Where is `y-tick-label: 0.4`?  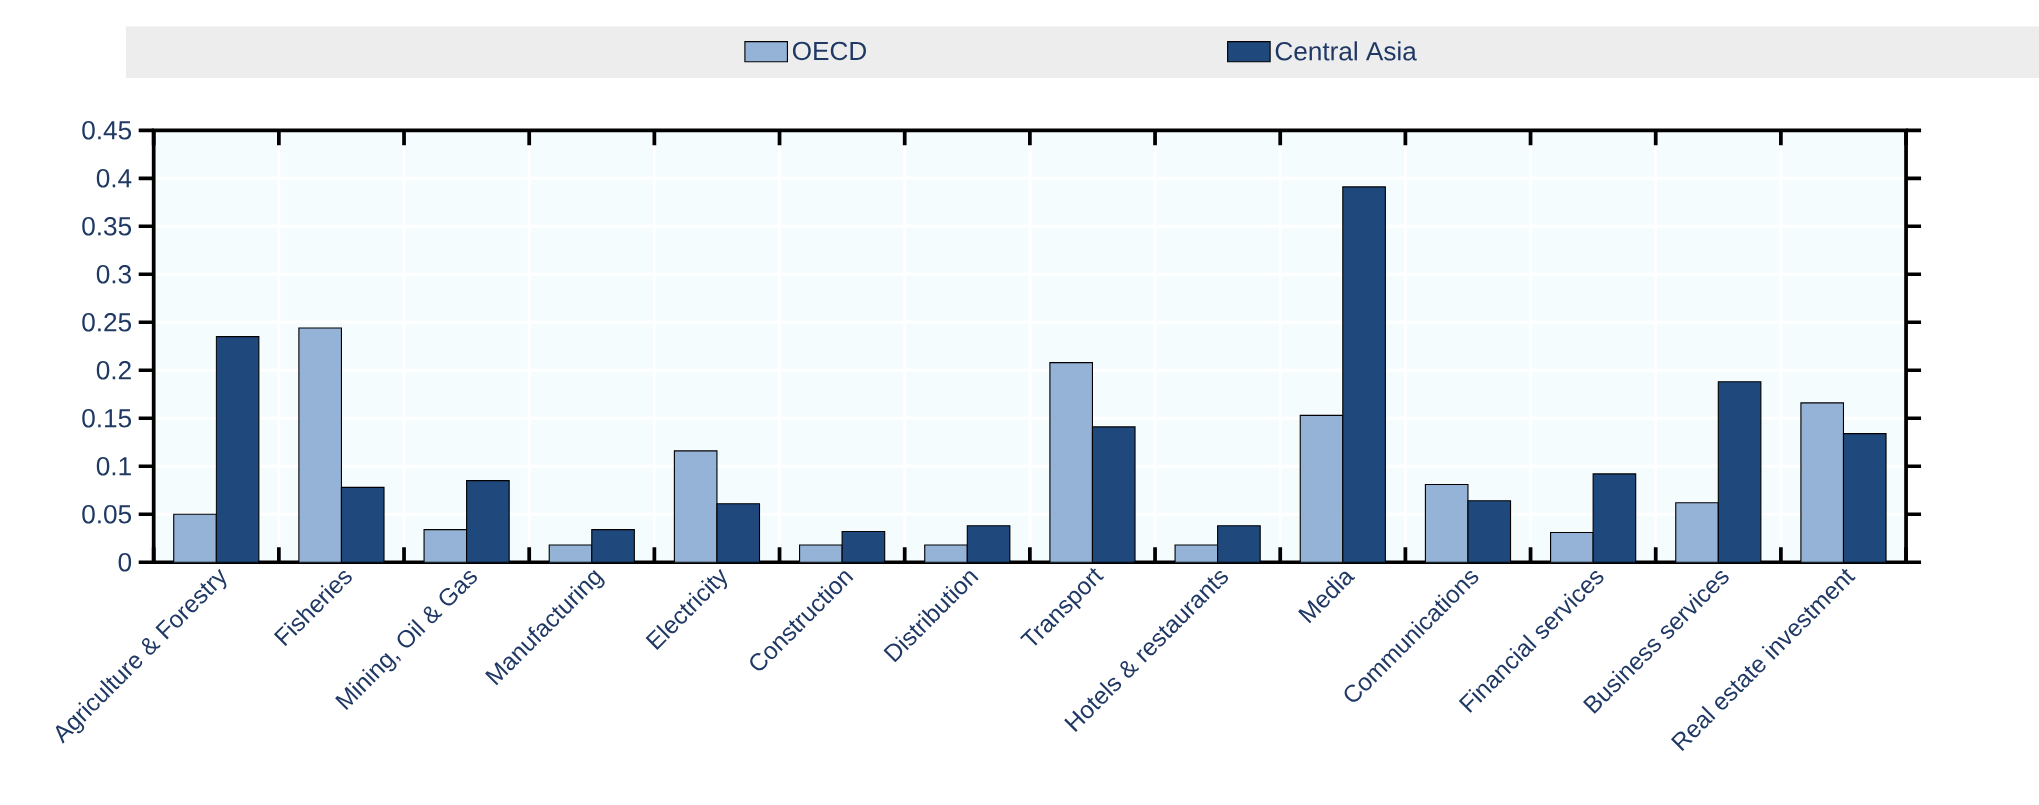
y-tick-label: 0.4 is located at coordinates (114, 178).